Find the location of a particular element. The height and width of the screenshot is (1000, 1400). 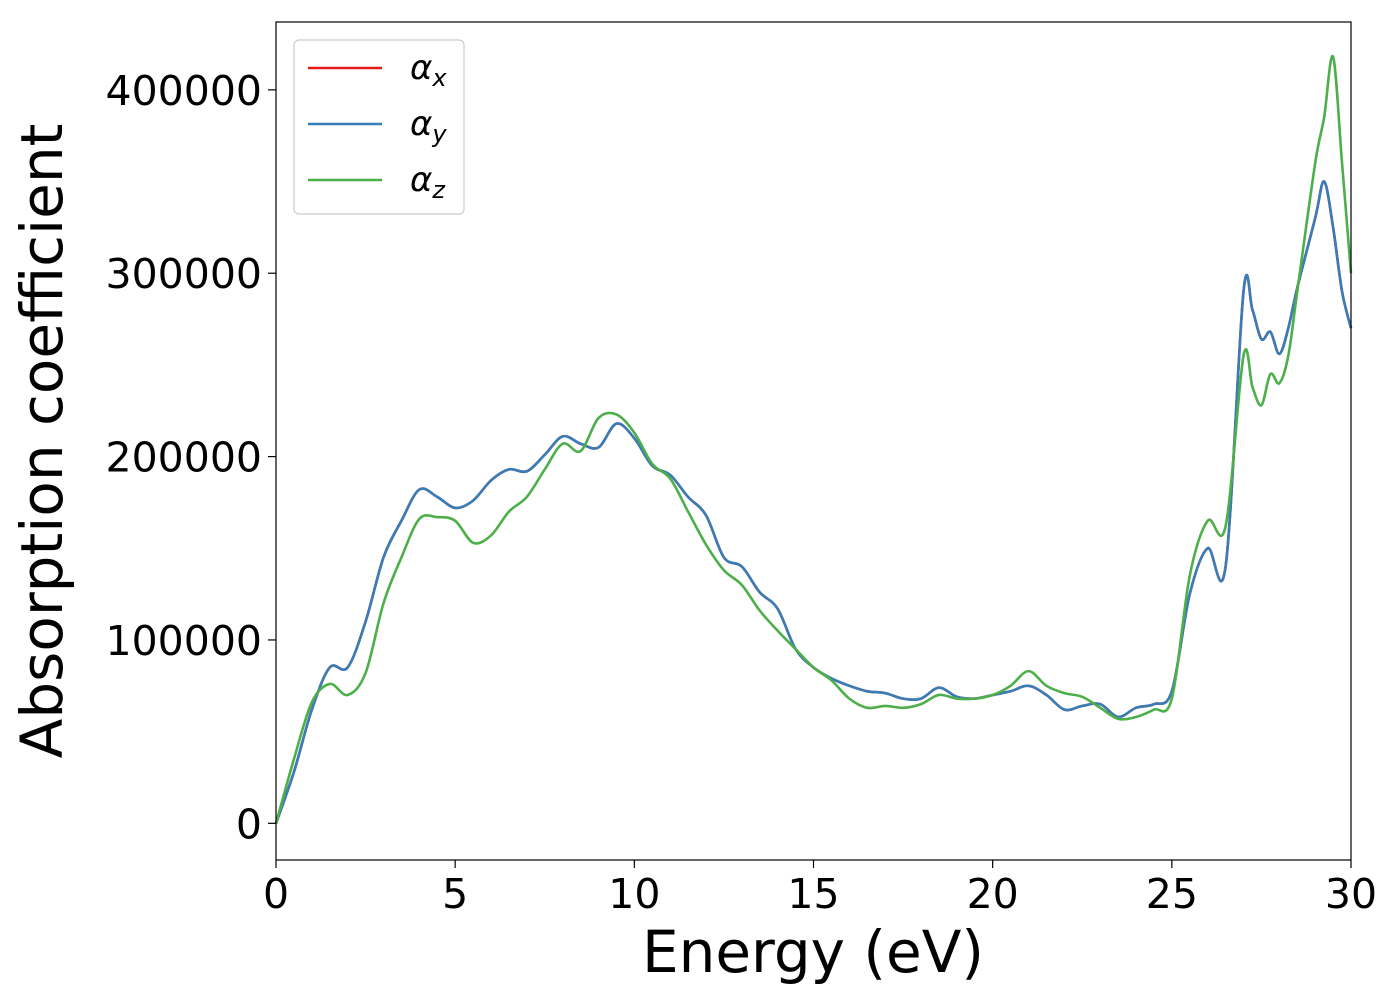

legend-label-x: αx is located at coordinates (428, 70).